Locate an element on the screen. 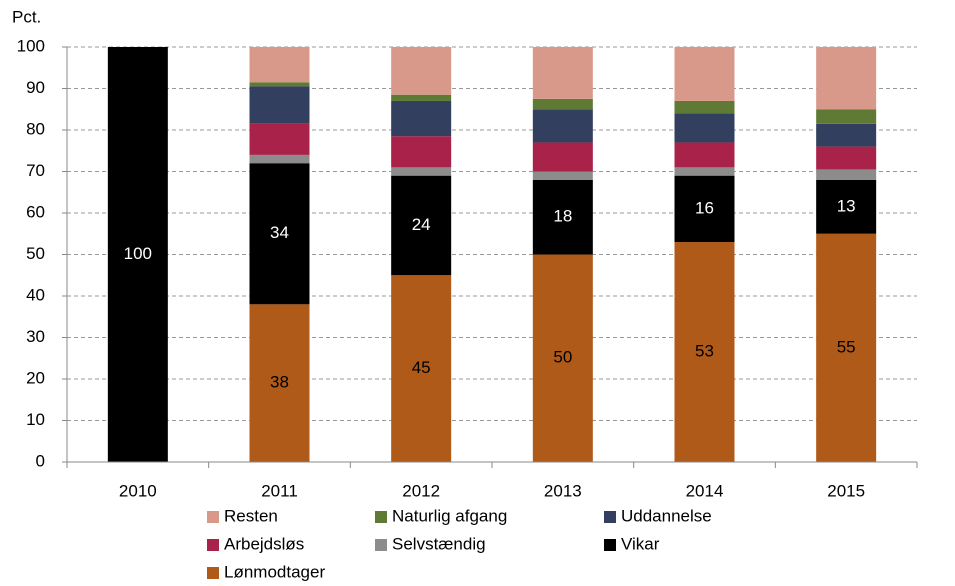 The width and height of the screenshot is (955, 586). data-label: 24 is located at coordinates (421, 224).